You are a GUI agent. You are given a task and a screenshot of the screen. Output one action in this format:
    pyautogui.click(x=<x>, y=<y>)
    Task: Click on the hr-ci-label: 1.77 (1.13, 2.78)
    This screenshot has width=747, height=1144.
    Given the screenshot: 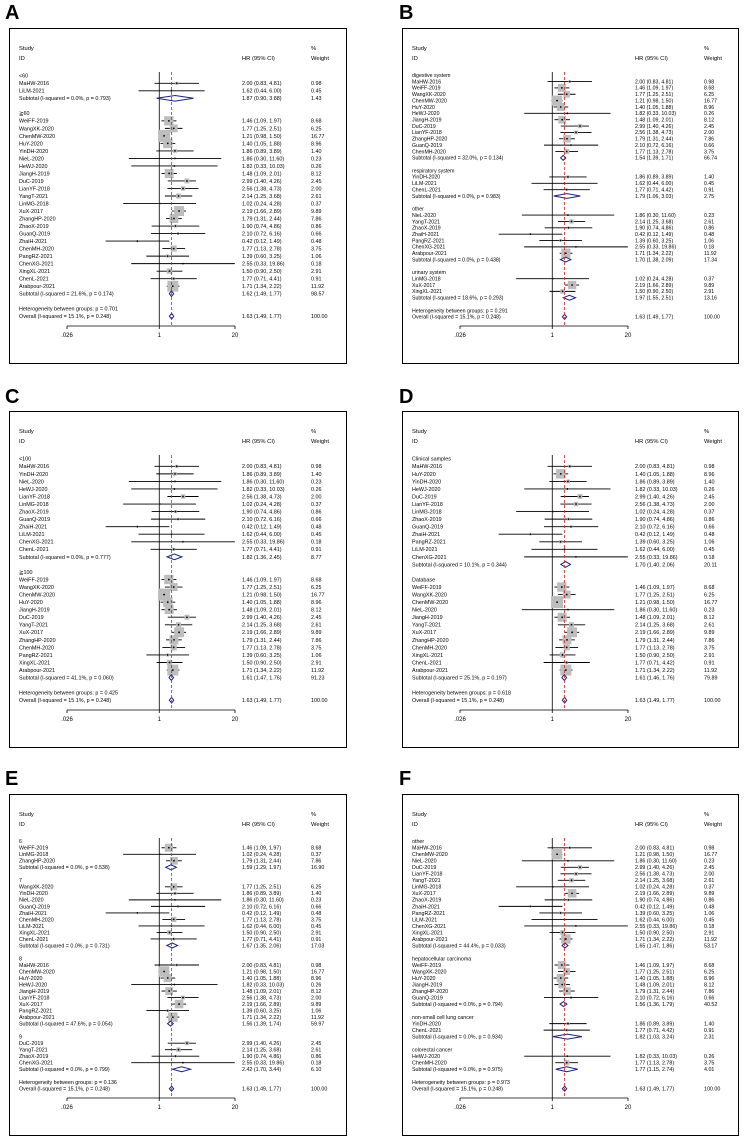 What is the action you would take?
    pyautogui.click(x=654, y=152)
    